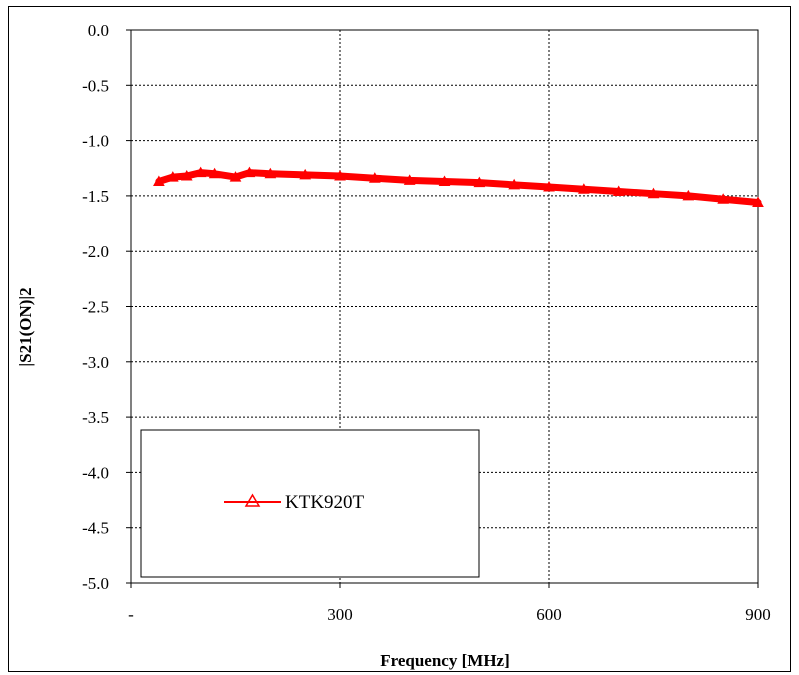  Describe the element at coordinates (95, 583) in the screenshot. I see `y-tick-label: -5.0` at that location.